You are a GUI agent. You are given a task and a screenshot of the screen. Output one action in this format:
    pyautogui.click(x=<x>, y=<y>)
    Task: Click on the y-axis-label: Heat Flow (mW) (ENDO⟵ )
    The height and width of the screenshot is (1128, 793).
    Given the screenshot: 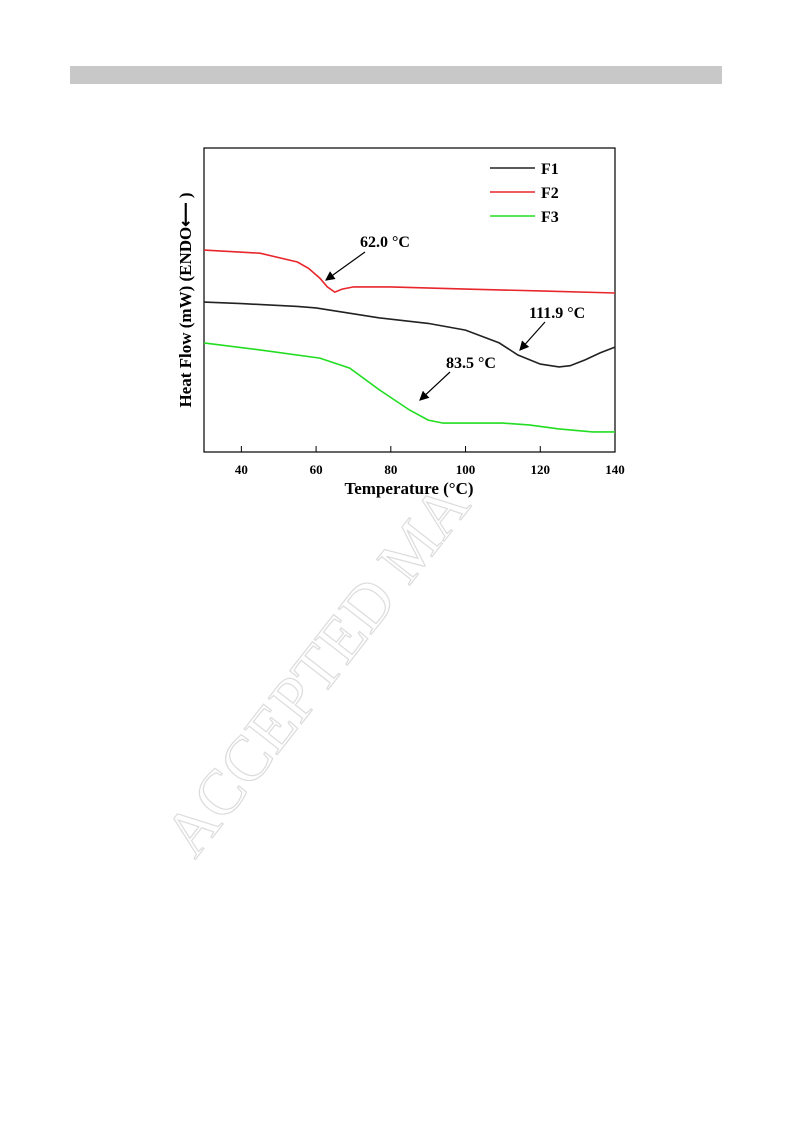 What is the action you would take?
    pyautogui.click(x=185, y=299)
    